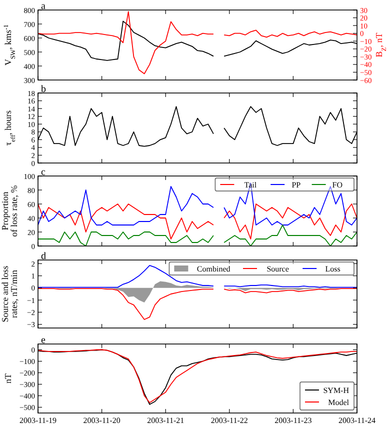 The image size is (387, 440). Describe the element at coordinates (337, 185) in the screenshot. I see `legend-label: FO` at that location.